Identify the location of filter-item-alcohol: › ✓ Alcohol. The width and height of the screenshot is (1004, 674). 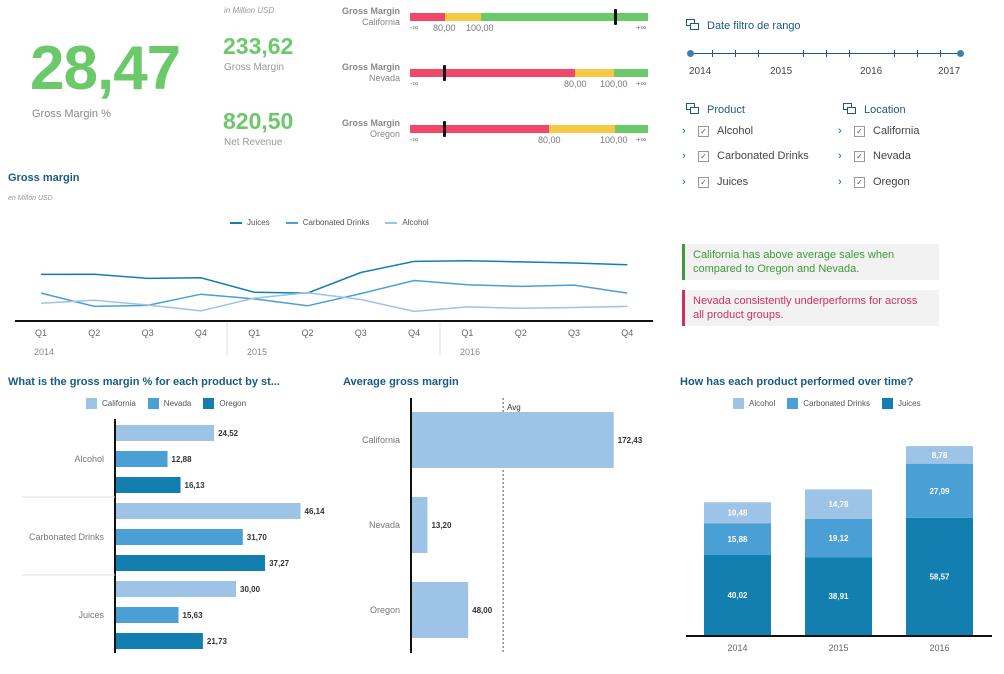
(717, 131).